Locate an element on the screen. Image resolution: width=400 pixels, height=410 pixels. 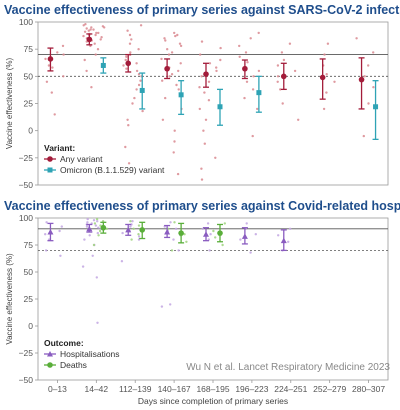
hosp-y-tick-label: 75 is located at coordinates (29, 245).